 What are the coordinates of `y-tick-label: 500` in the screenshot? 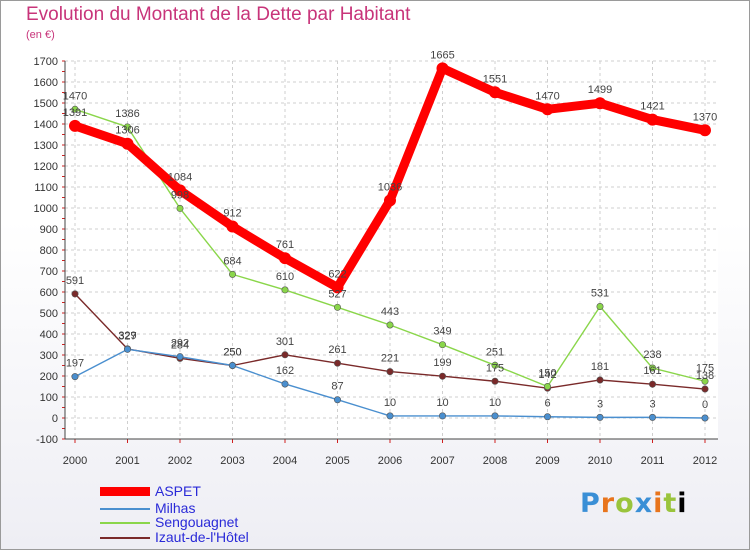 It's located at (49, 314).